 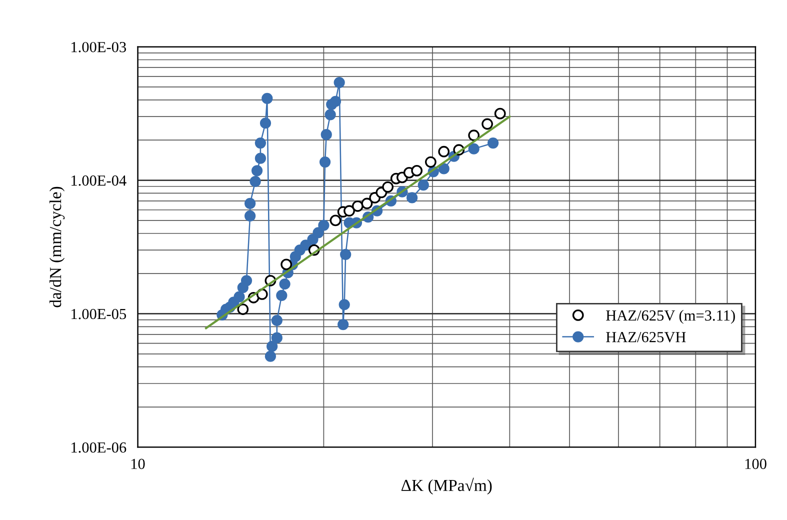 I want to click on y-axis-title: da/dN (mm/cycle), so click(x=57, y=247).